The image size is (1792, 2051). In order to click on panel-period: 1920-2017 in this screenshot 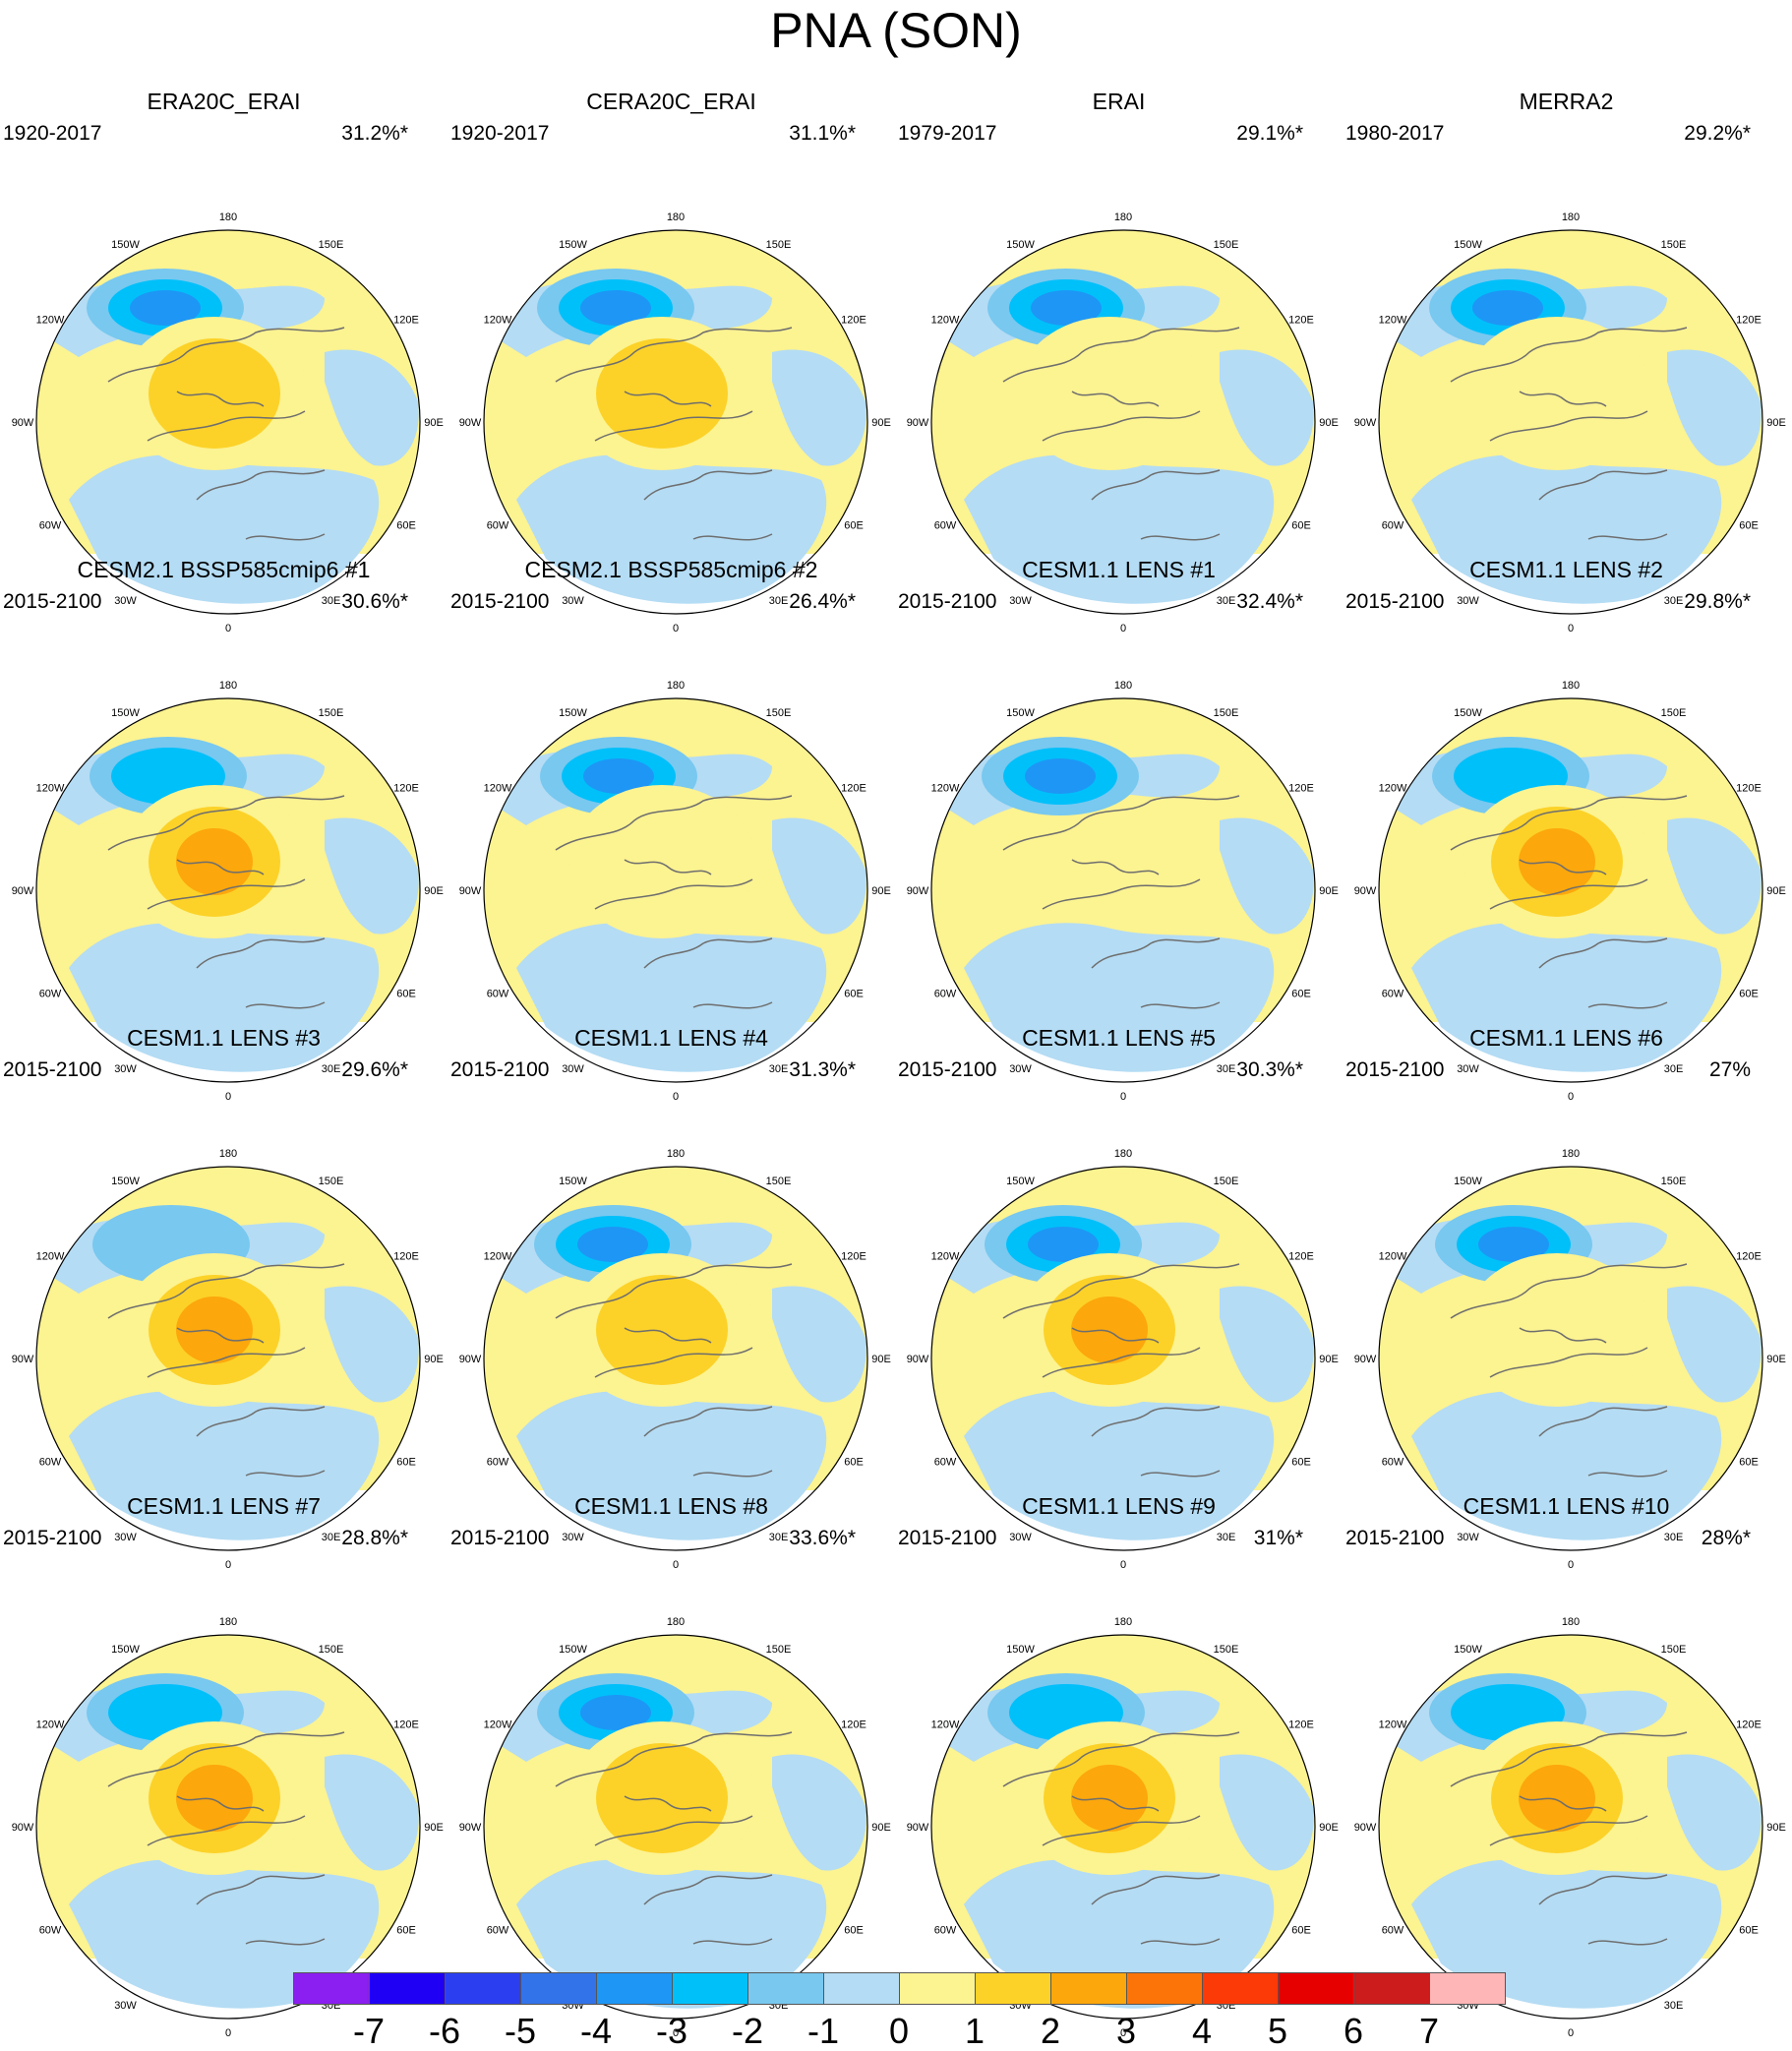, I will do `click(500, 134)`.